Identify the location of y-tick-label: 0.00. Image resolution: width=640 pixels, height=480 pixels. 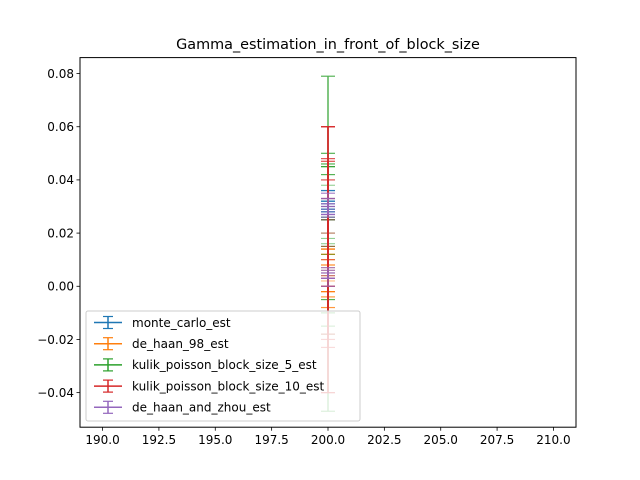
(60, 287).